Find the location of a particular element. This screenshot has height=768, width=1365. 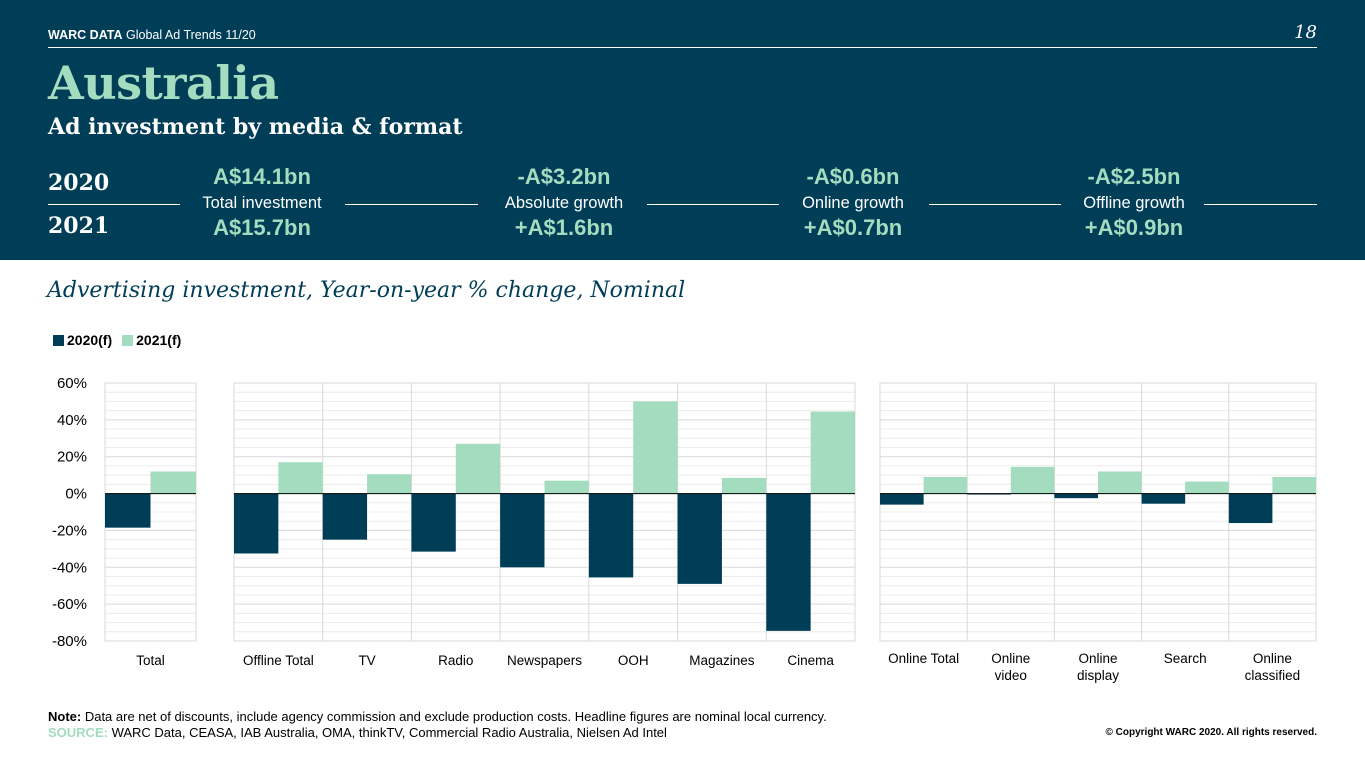

stat-absolute-growth: -A$3.2bn Absolute growth +A$1.6bn is located at coordinates (564, 202).